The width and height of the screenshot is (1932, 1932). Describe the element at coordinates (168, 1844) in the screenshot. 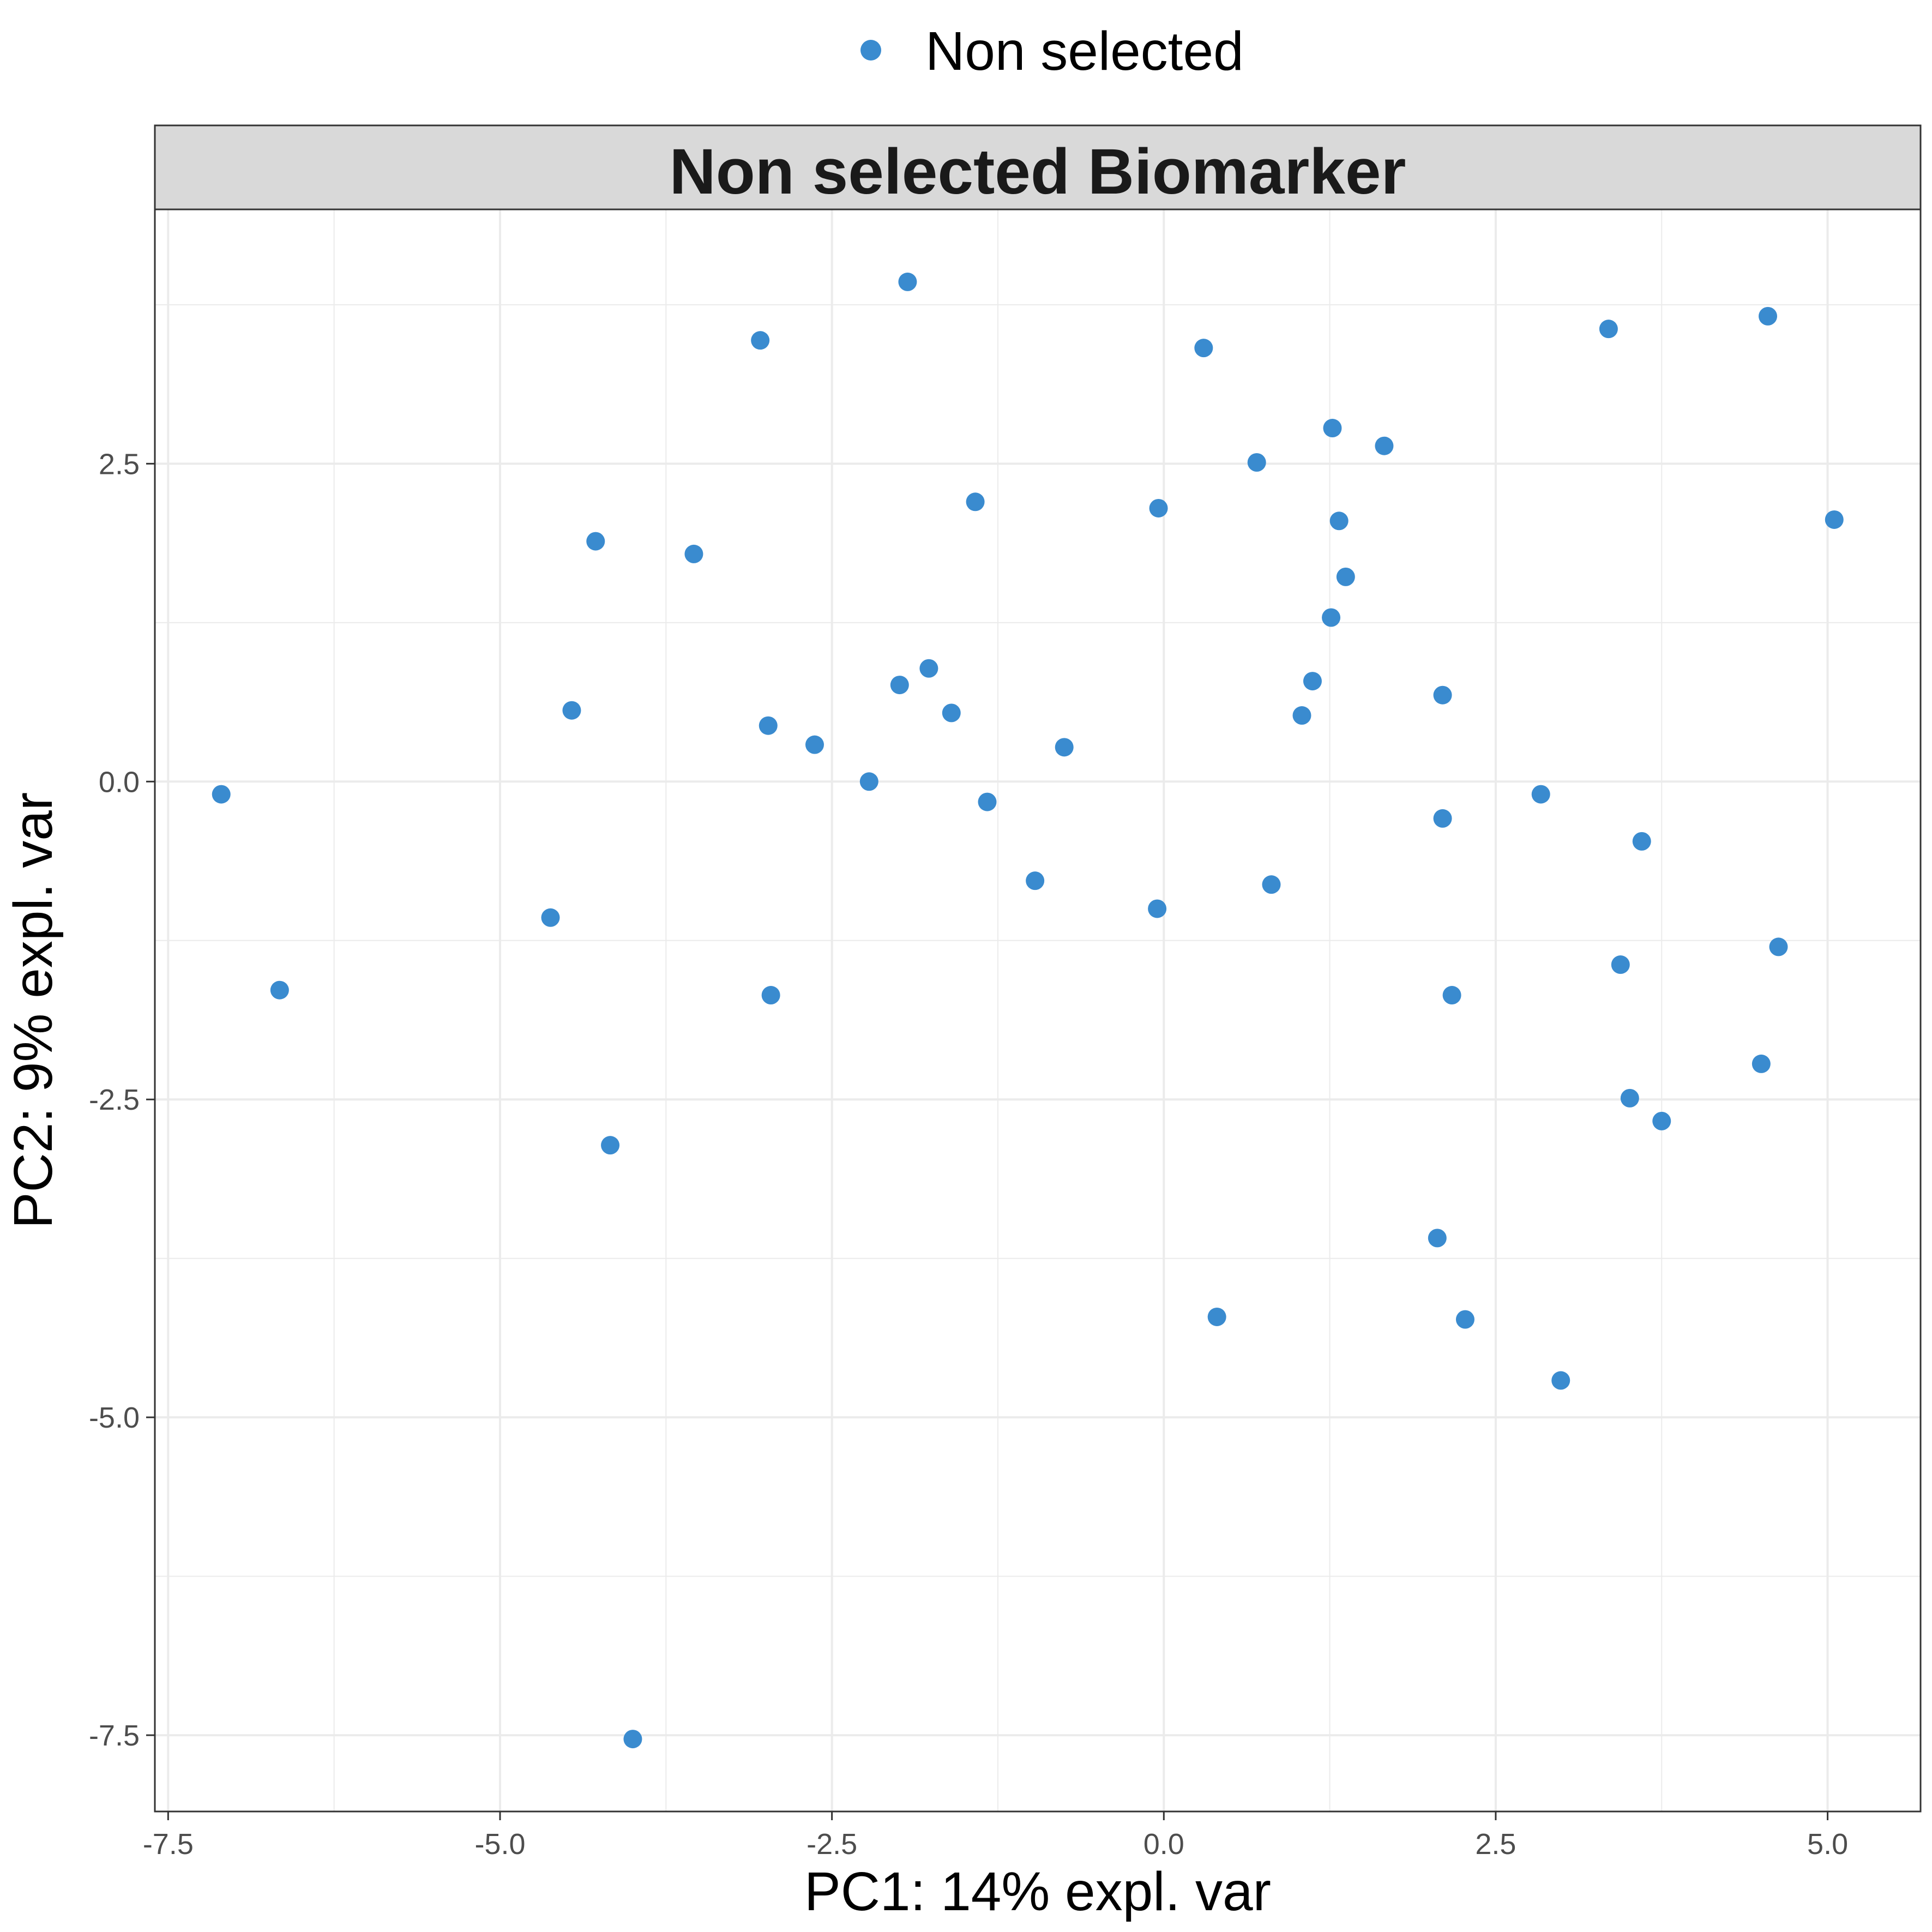

I see `x-tick-label: -7.5` at that location.